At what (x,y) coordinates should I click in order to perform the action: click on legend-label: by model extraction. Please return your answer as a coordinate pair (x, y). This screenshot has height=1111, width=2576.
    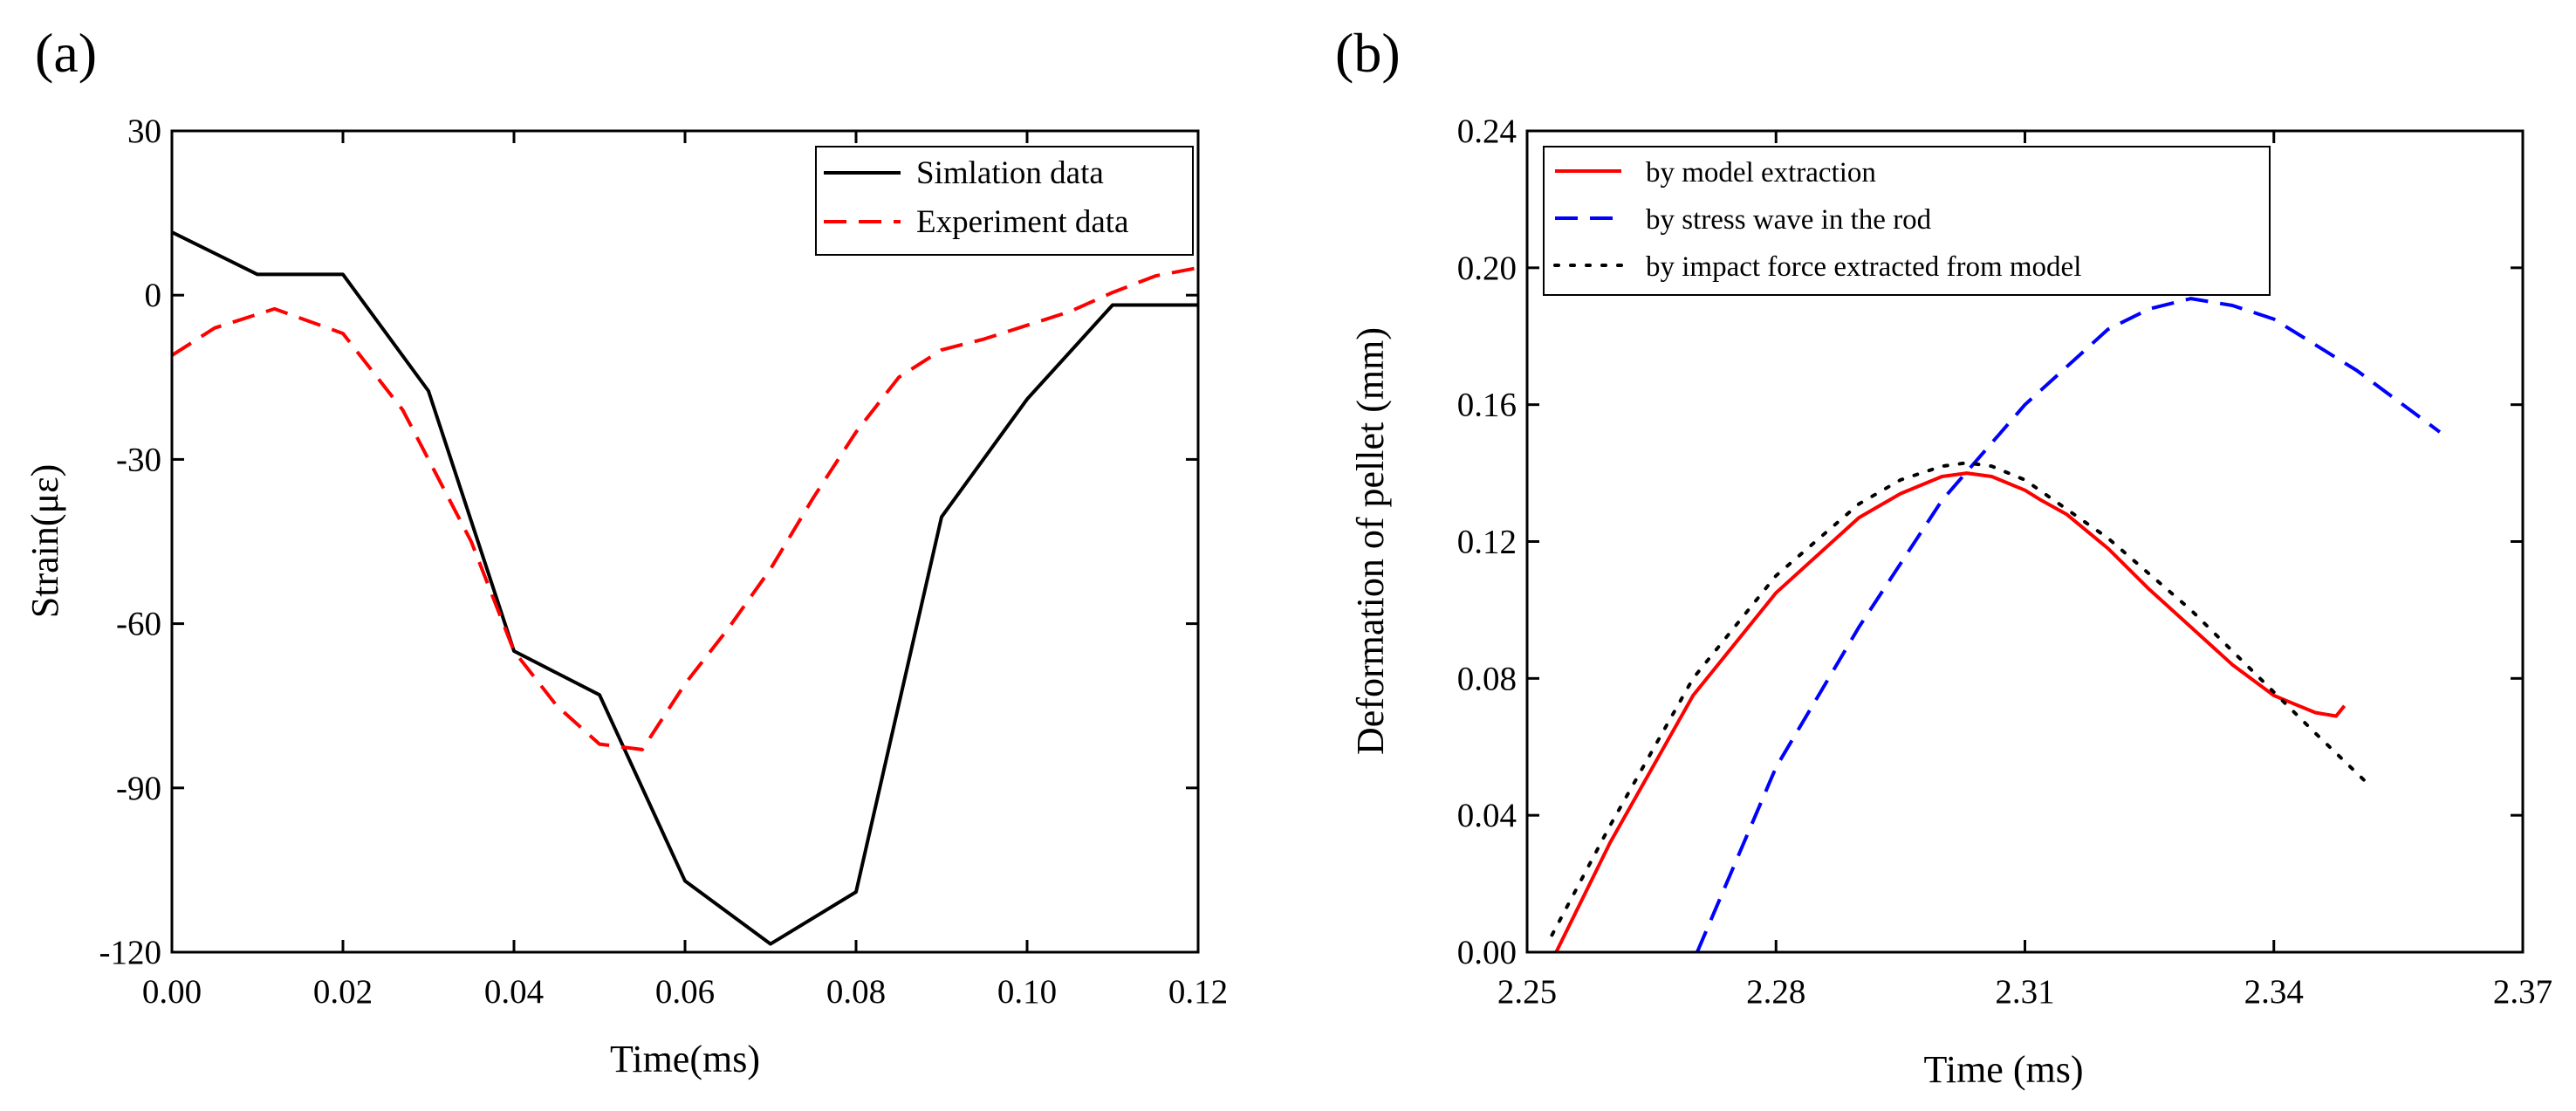
    Looking at the image, I should click on (1761, 173).